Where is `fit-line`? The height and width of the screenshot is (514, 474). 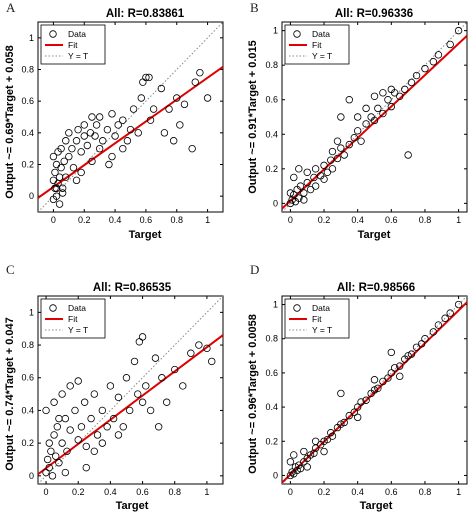 fit-line is located at coordinates (374, 122).